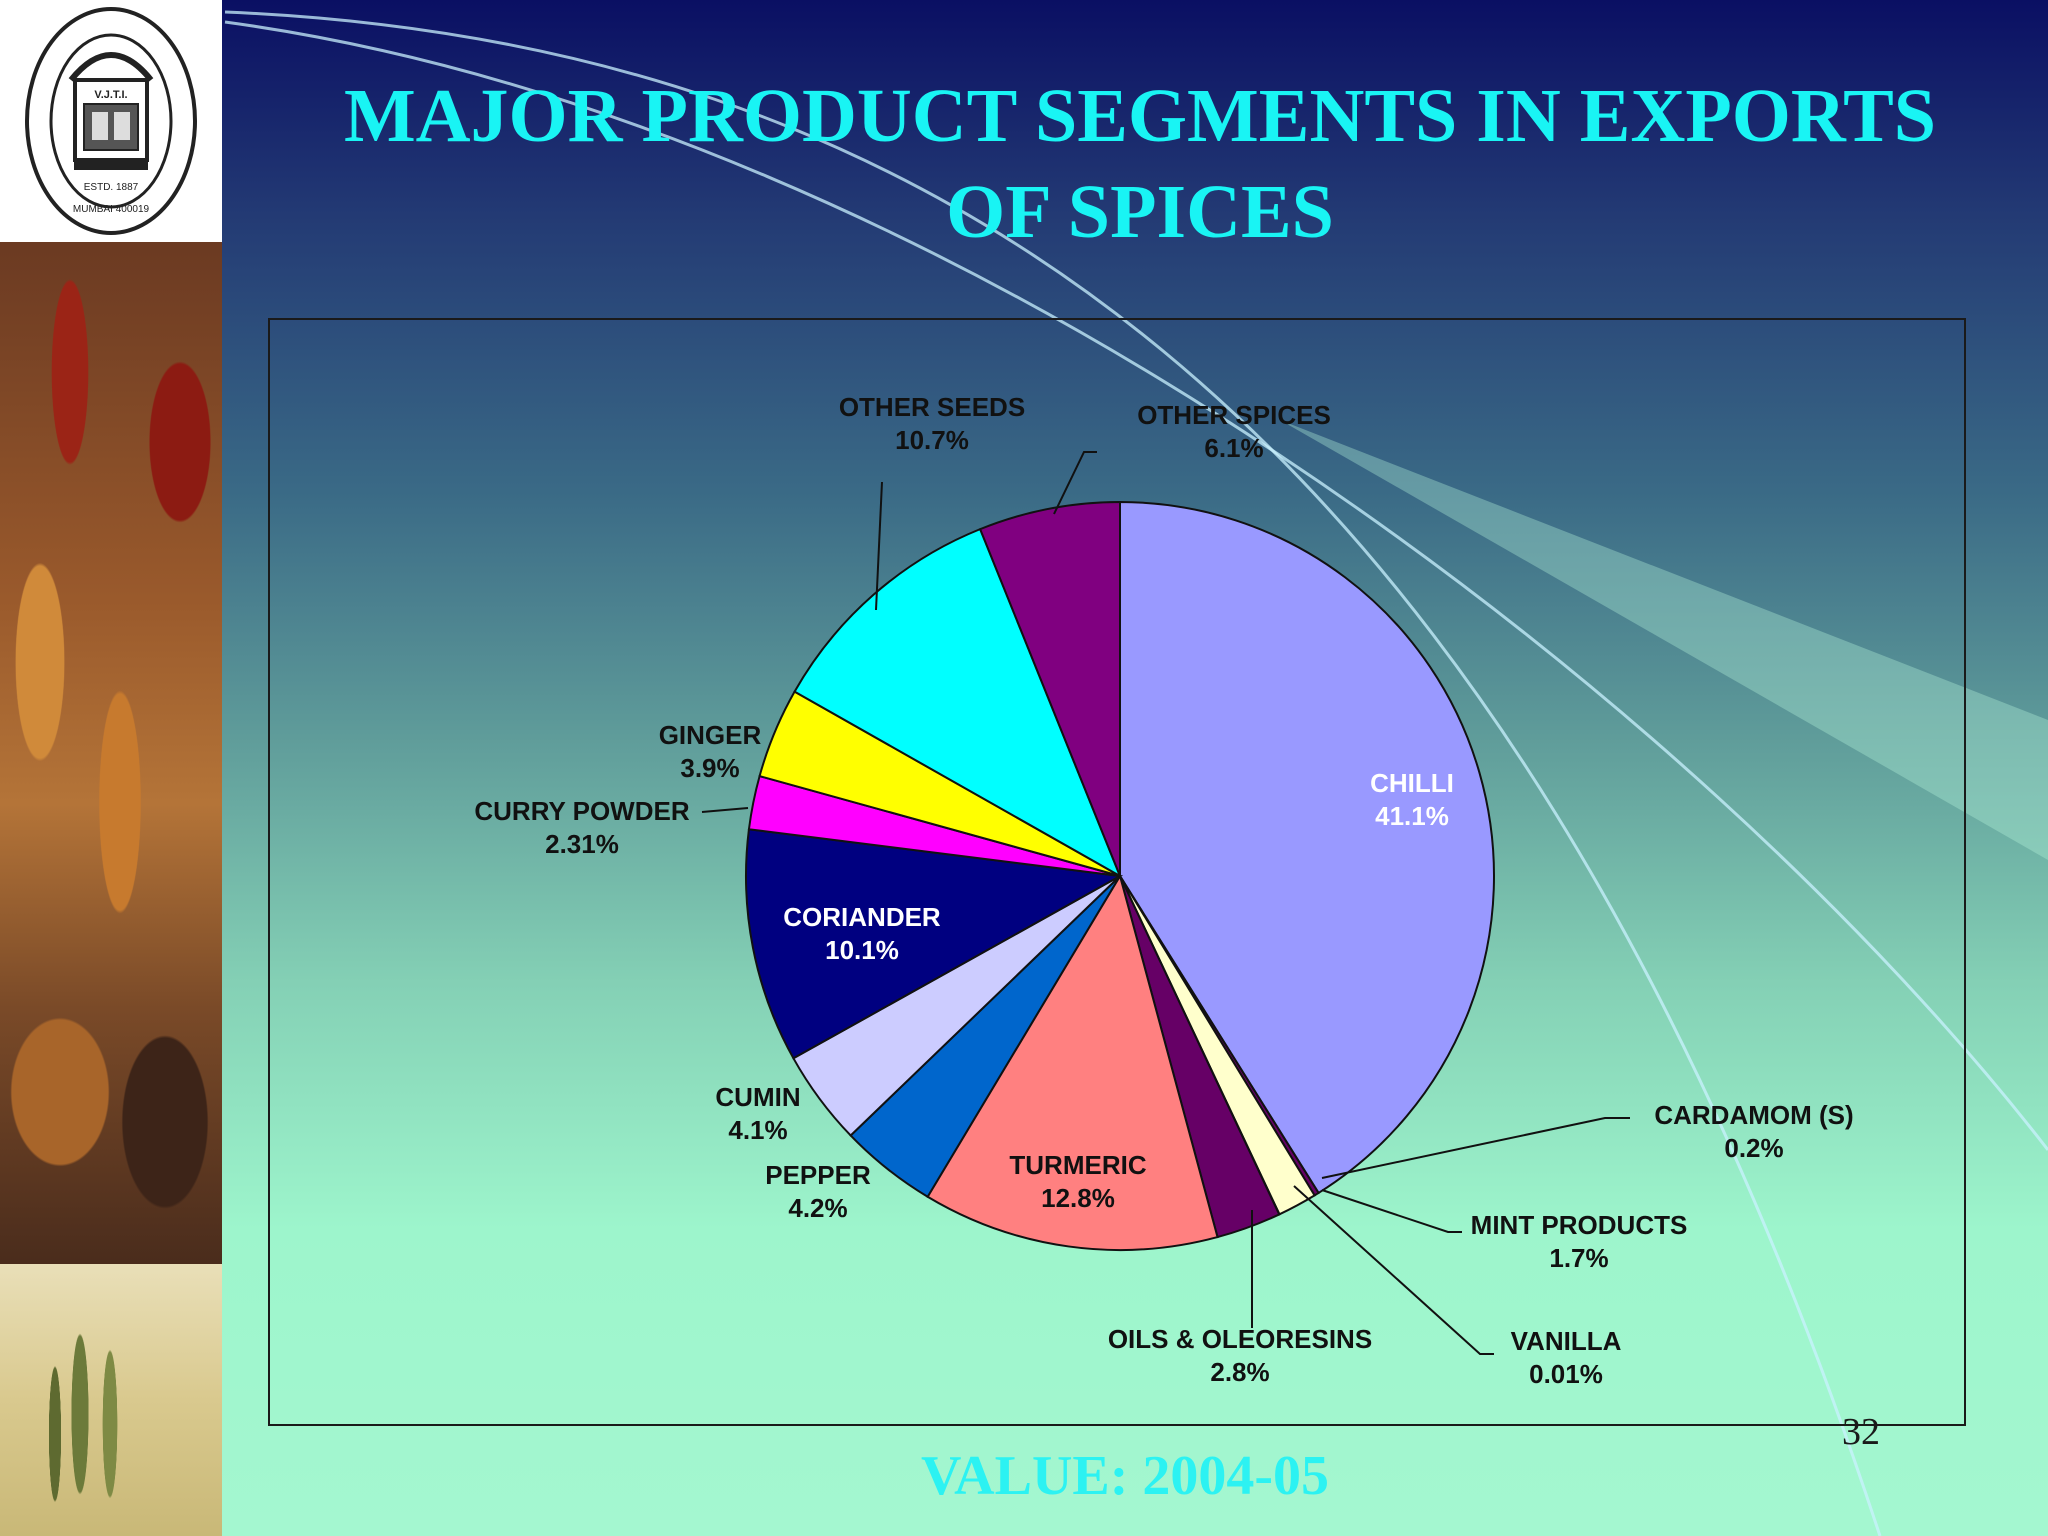  Describe the element at coordinates (757, 1130) in the screenshot. I see `slice-value-cumin: 4.1%` at that location.